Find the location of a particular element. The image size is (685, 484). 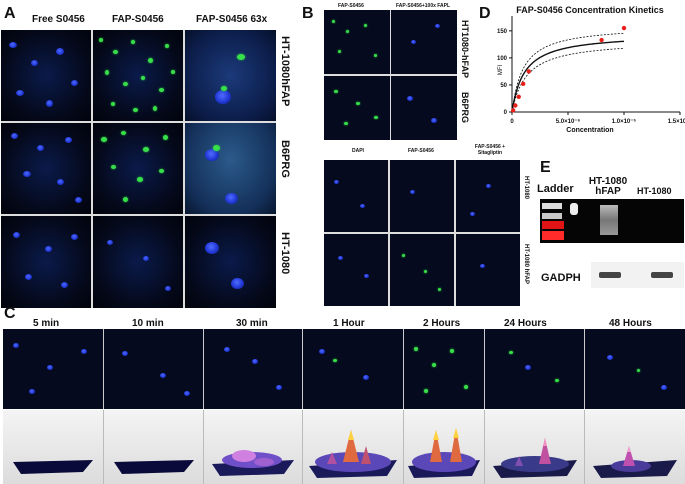

micrograph-b-bot-r2c3 is located at coordinates (488, 270).